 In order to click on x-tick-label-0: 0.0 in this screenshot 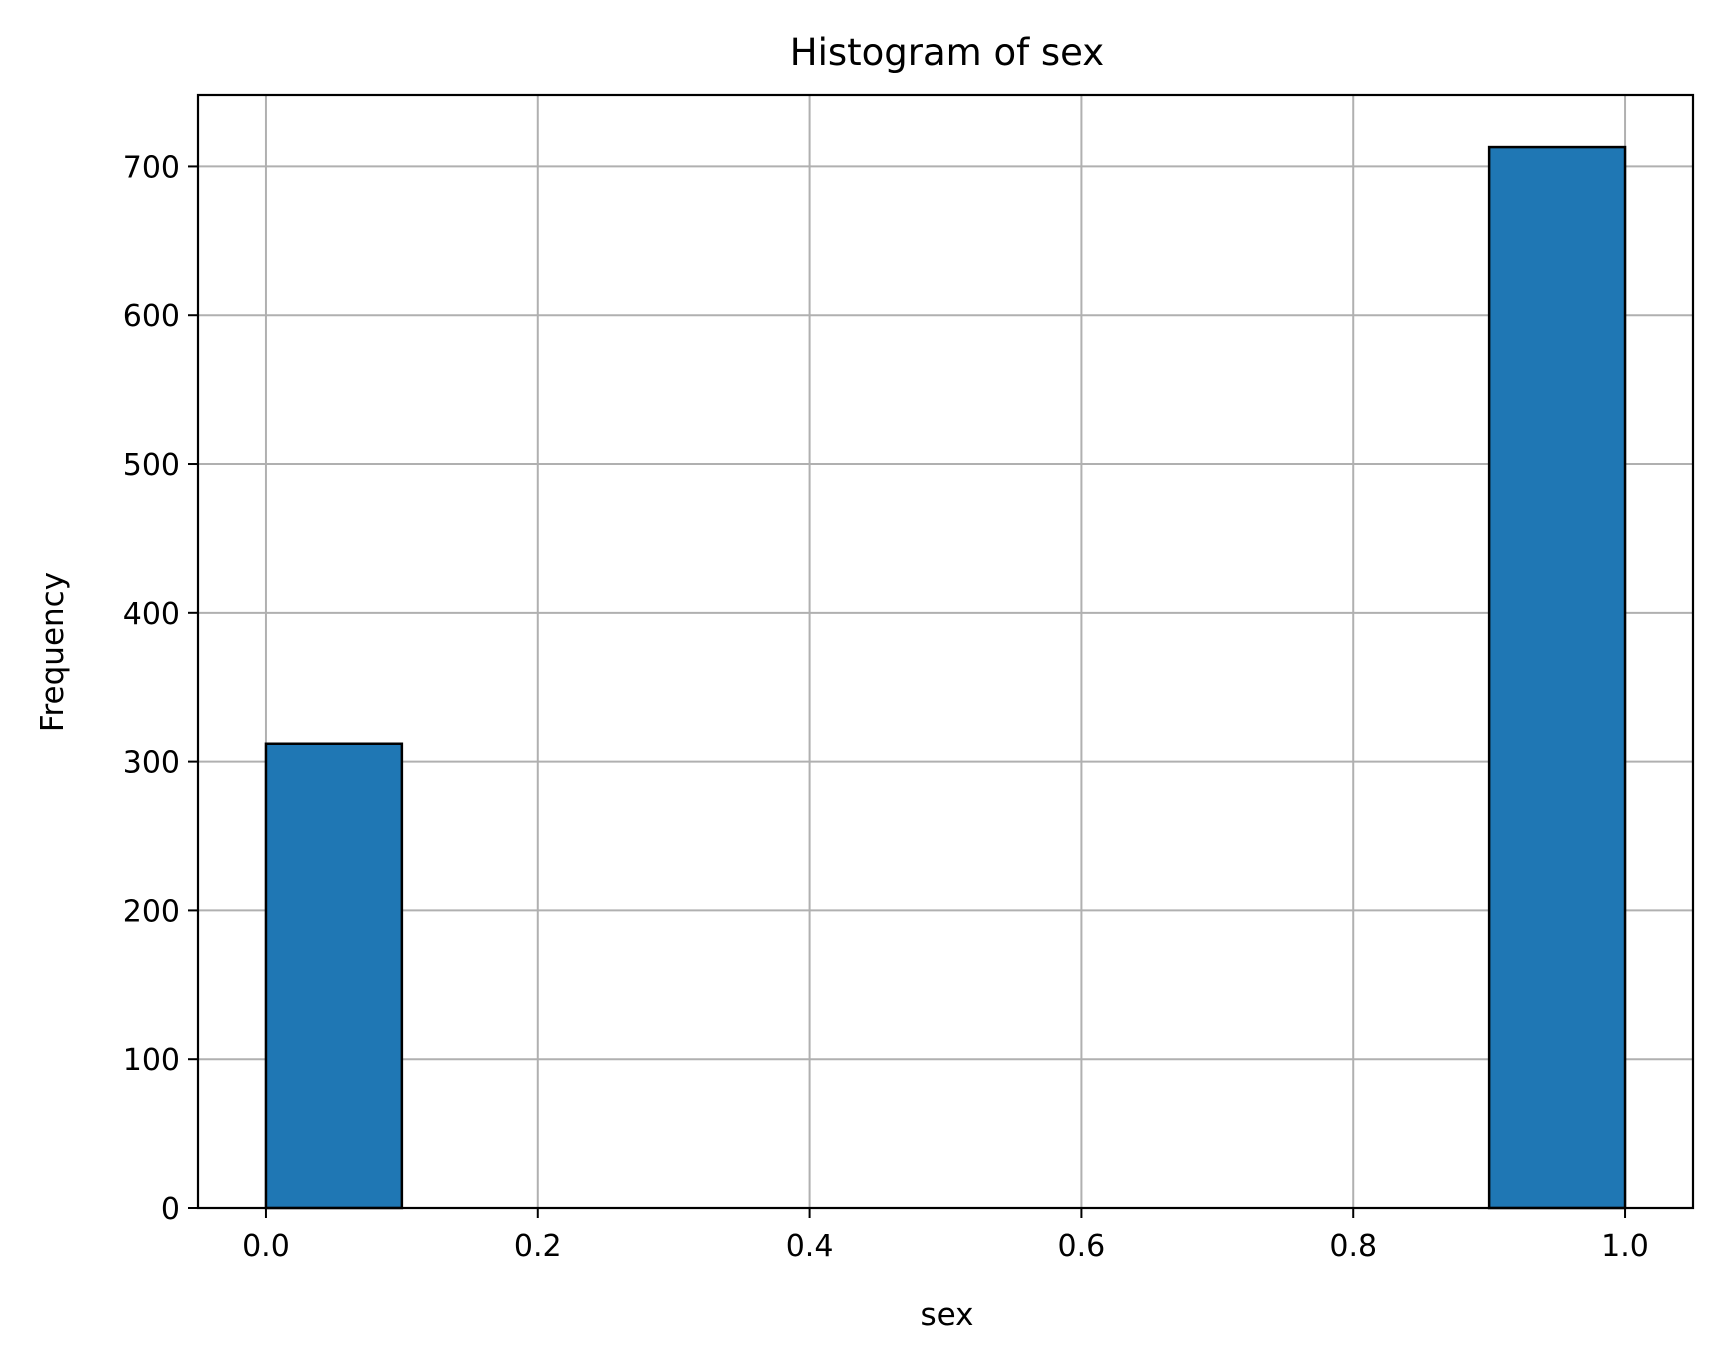, I will do `click(266, 1246)`.